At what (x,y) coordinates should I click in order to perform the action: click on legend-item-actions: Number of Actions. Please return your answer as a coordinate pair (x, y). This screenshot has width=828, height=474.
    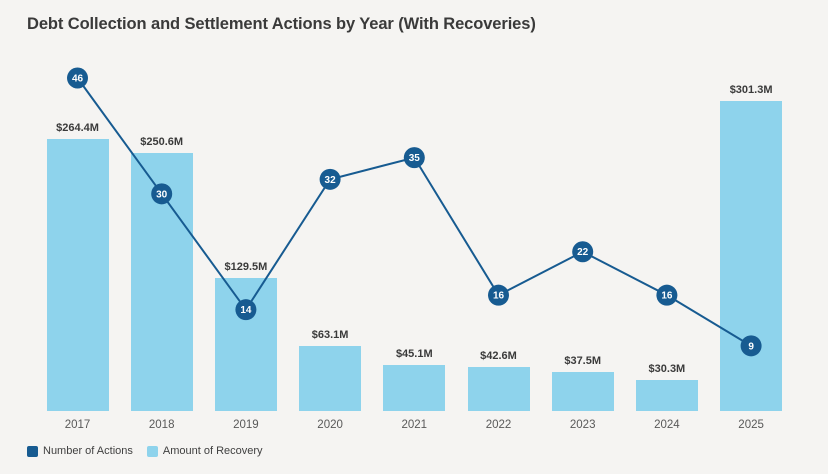
    Looking at the image, I should click on (80, 451).